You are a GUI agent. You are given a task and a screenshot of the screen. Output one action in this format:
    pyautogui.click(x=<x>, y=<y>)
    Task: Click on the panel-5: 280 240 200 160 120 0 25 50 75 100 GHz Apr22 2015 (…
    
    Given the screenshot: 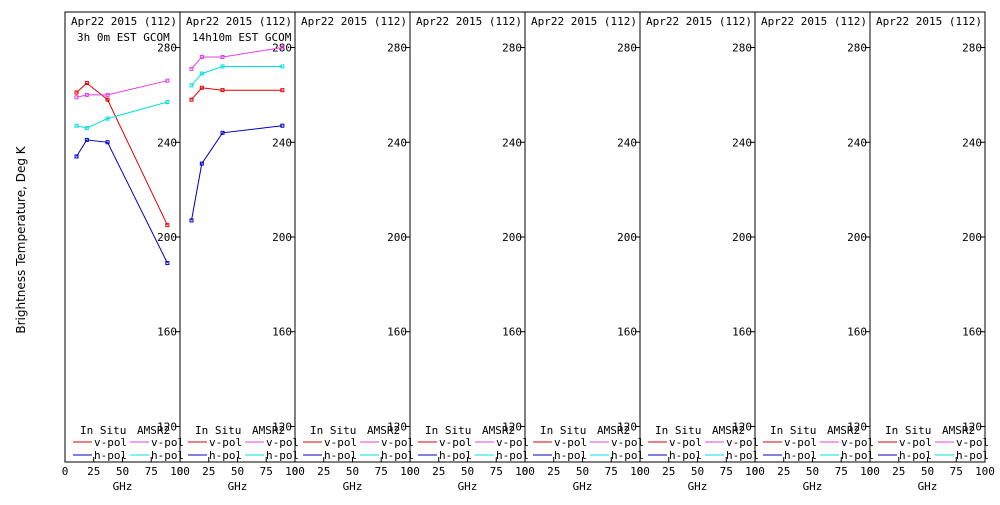 What is the action you would take?
    pyautogui.click(x=586, y=252)
    